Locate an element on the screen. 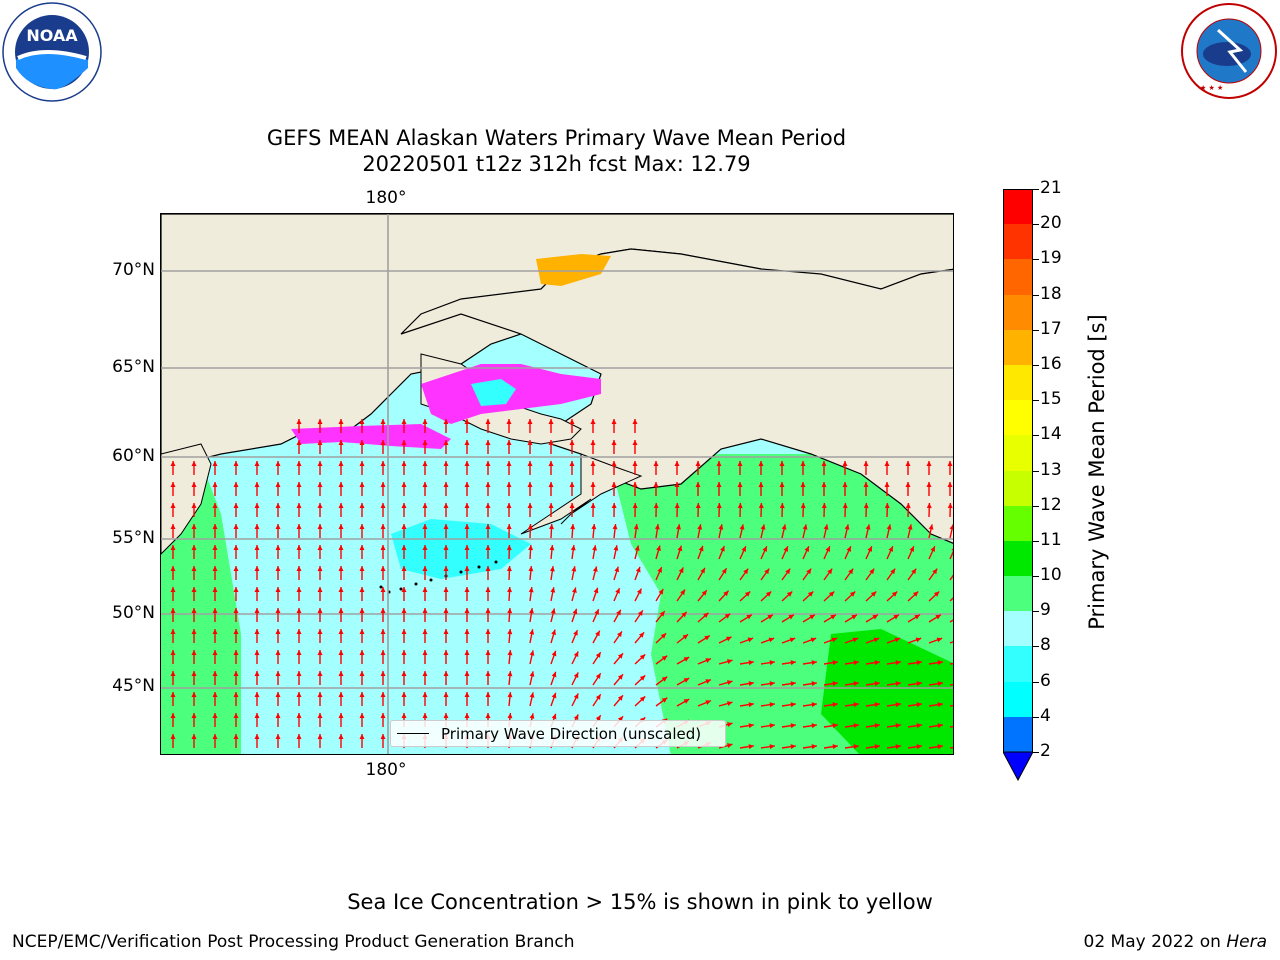  colorbar is located at coordinates (1018, 471).